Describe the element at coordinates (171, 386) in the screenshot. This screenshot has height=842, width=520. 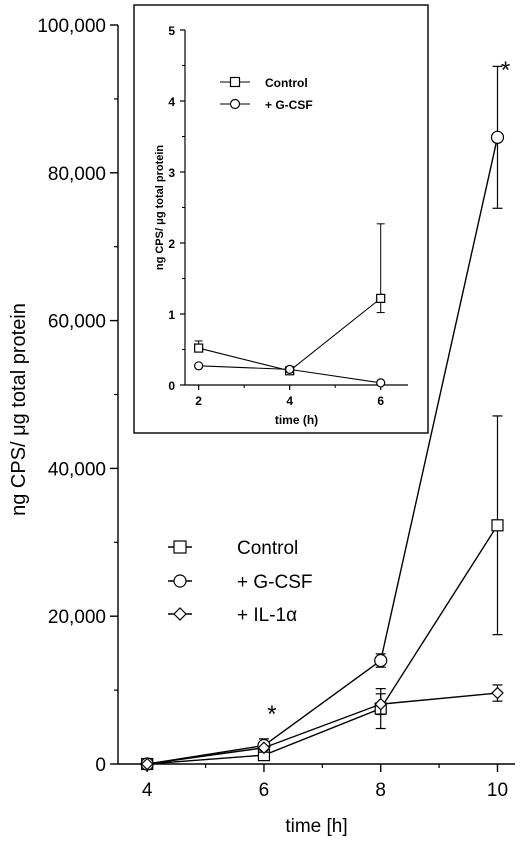
I see `inset-y-tick-label: 0` at that location.